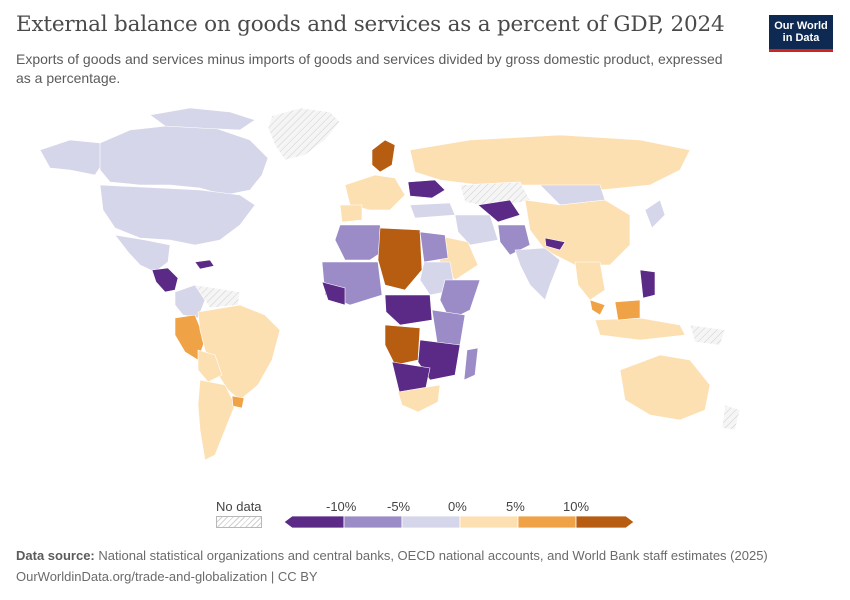  I want to click on region-argentina, so click(216, 420).